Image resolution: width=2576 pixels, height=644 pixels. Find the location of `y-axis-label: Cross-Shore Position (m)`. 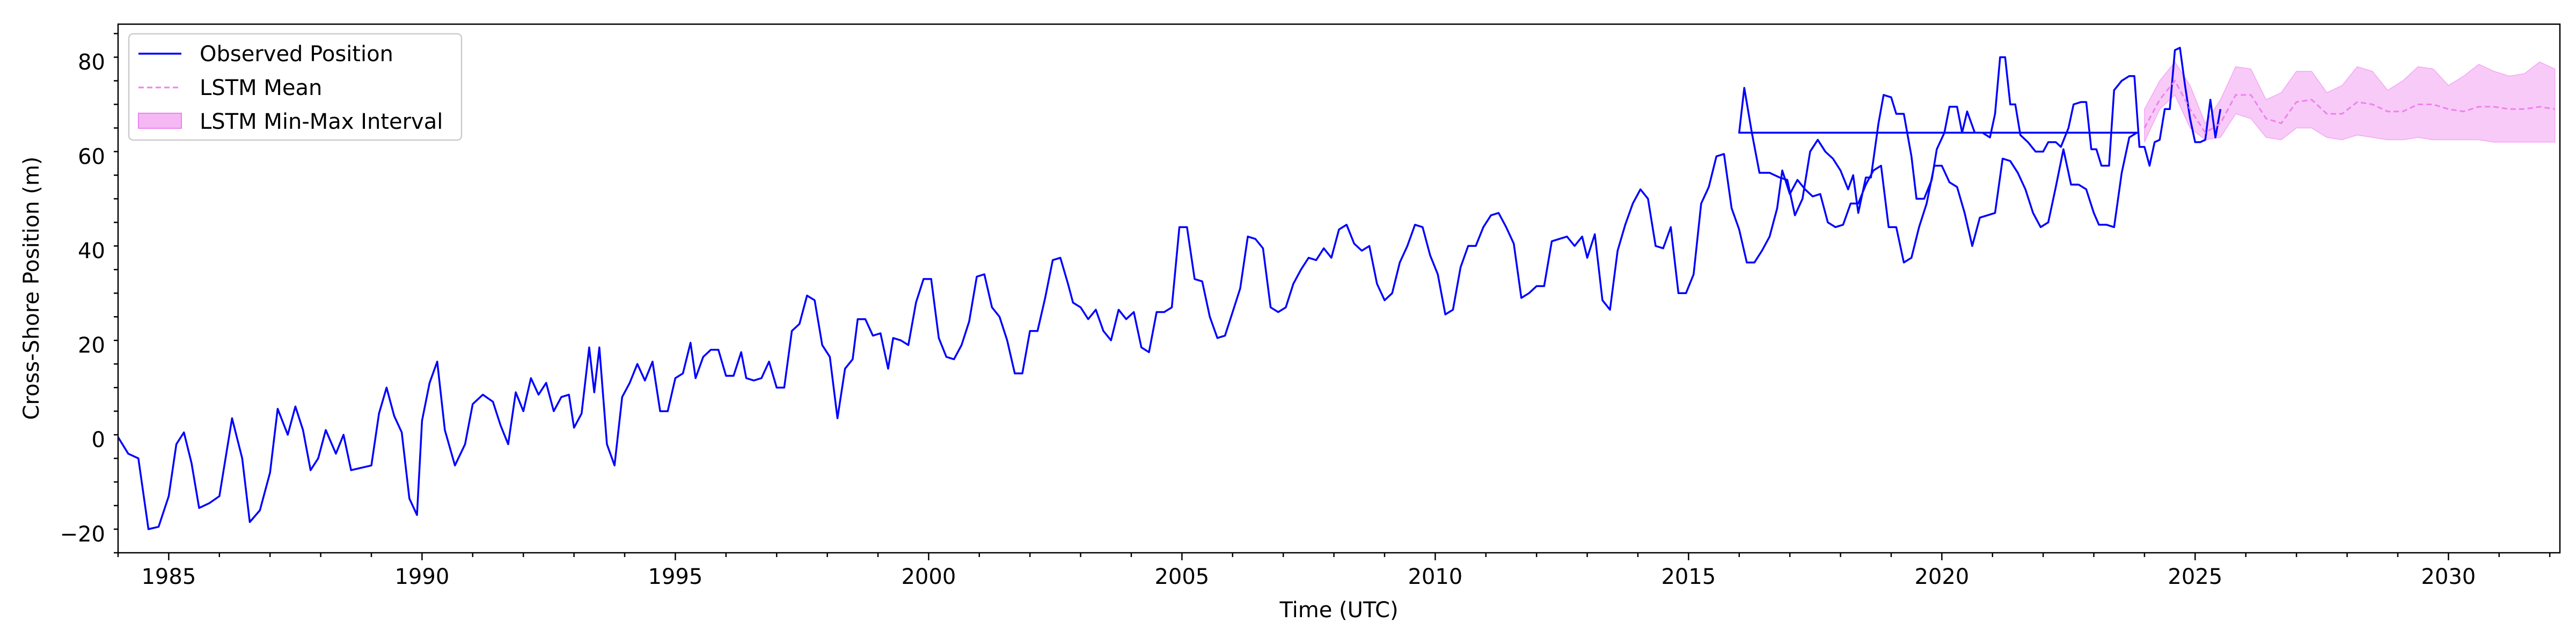

y-axis-label: Cross-Shore Position (m) is located at coordinates (31, 288).